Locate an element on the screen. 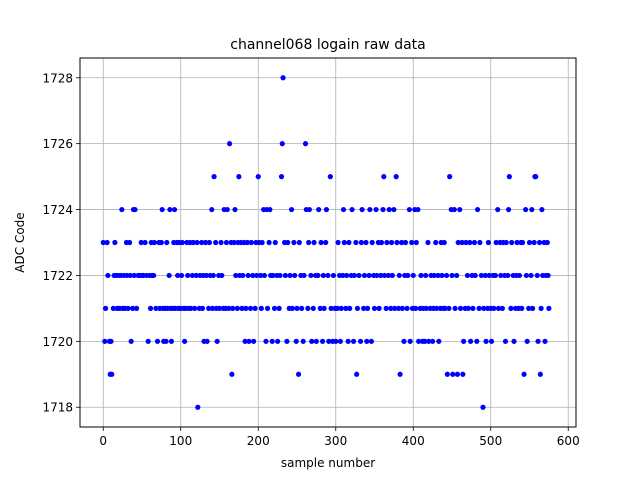  x-tick-label: 200 is located at coordinates (258, 441).